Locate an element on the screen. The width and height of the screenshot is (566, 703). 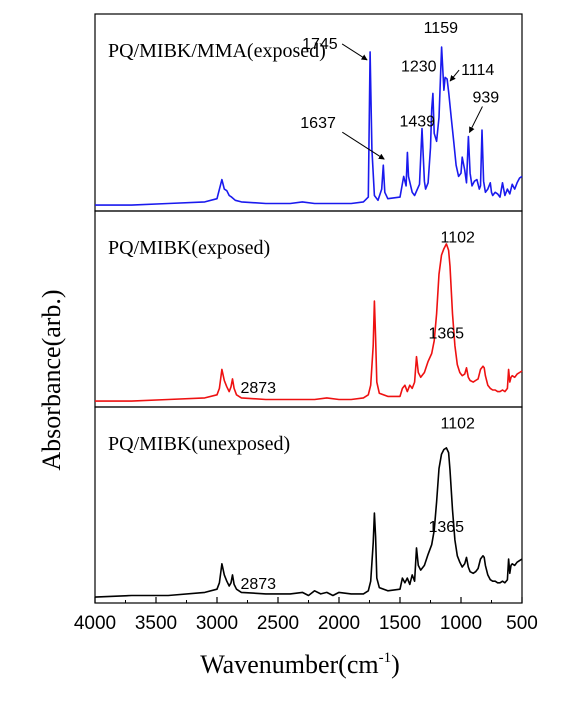
x-tick-label-1000: 1000 is located at coordinates (461, 623).